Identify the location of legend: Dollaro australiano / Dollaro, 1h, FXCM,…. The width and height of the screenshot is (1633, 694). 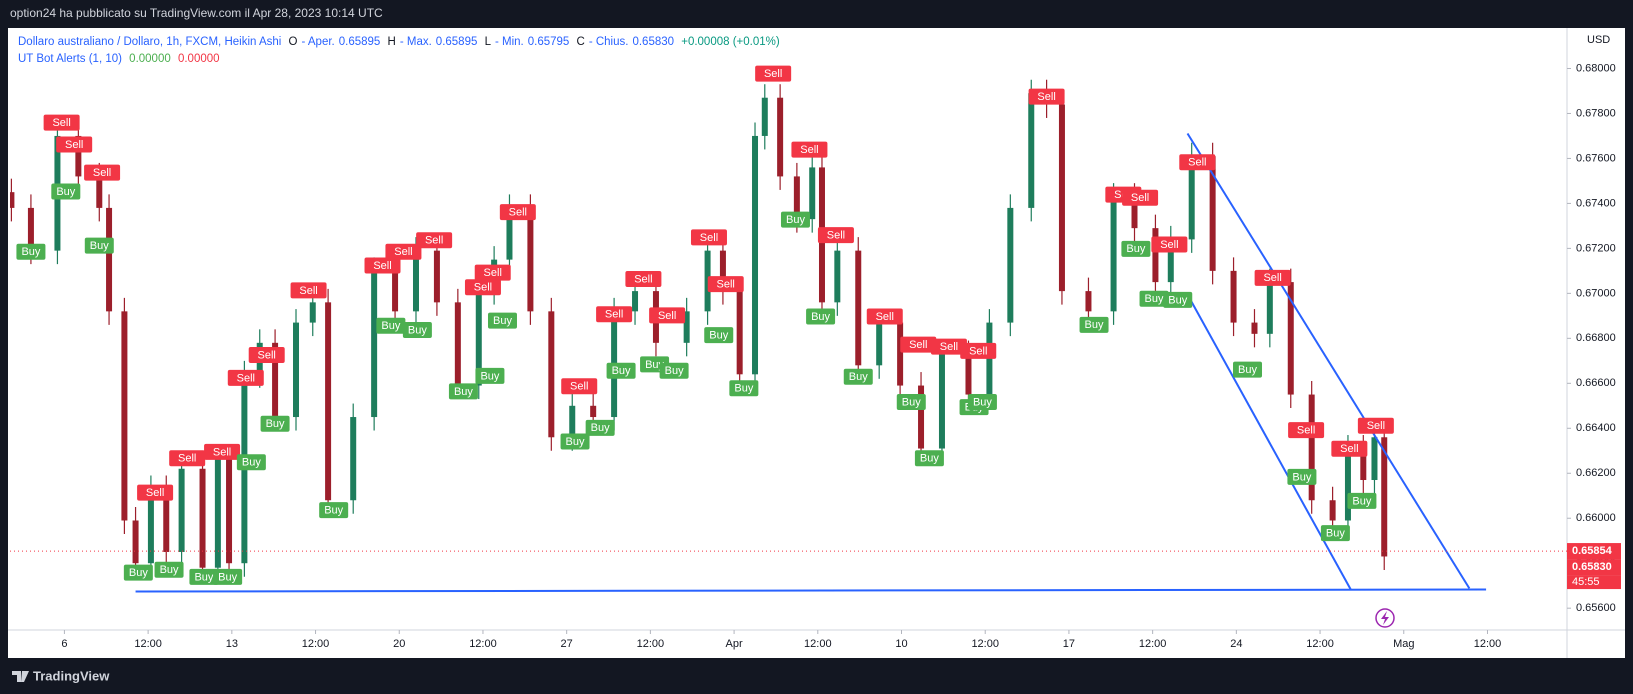
(401, 51).